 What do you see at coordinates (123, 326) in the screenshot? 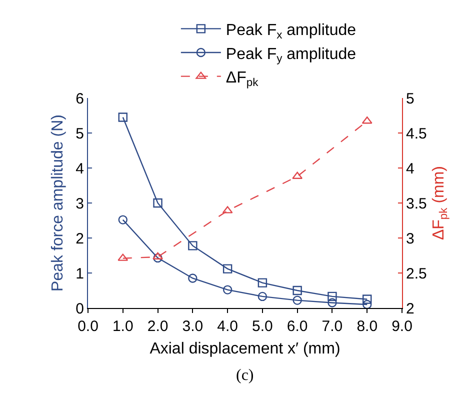
I see `x-tick-label: 1.0` at bounding box center [123, 326].